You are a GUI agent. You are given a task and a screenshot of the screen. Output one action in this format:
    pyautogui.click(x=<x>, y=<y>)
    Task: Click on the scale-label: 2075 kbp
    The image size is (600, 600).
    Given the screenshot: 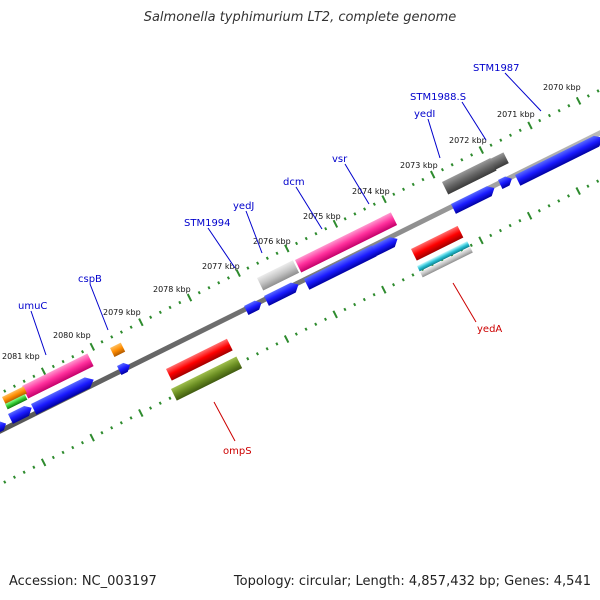 What is the action you would take?
    pyautogui.click(x=322, y=216)
    